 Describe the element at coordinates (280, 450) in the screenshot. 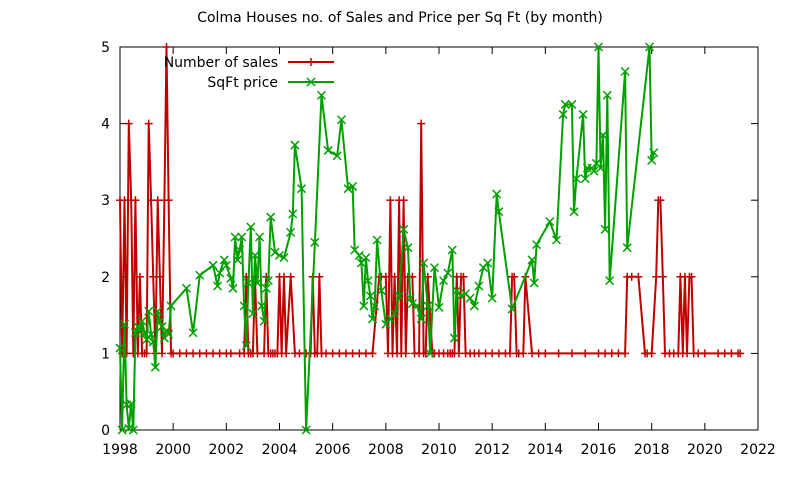

I see `x-tick-label: 2004` at that location.